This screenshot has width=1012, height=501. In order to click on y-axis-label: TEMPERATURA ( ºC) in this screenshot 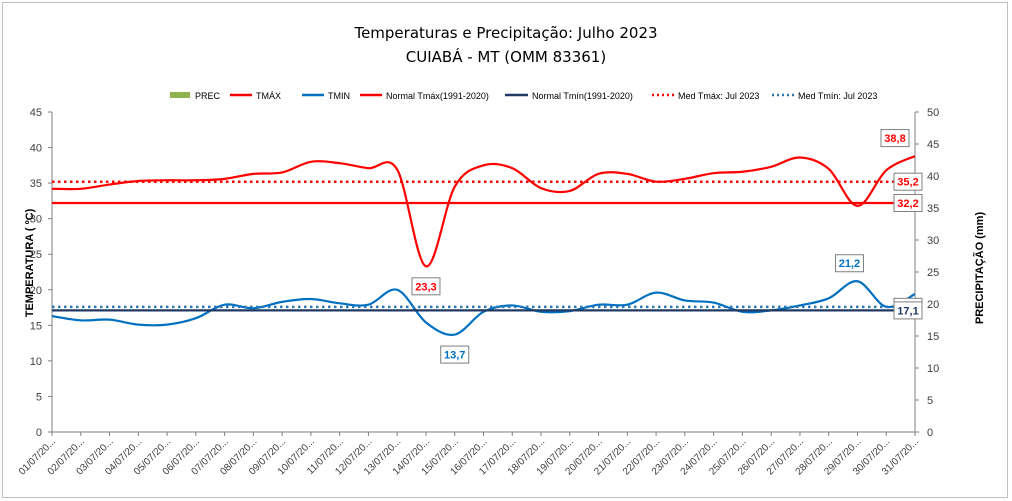, I will do `click(30, 262)`.